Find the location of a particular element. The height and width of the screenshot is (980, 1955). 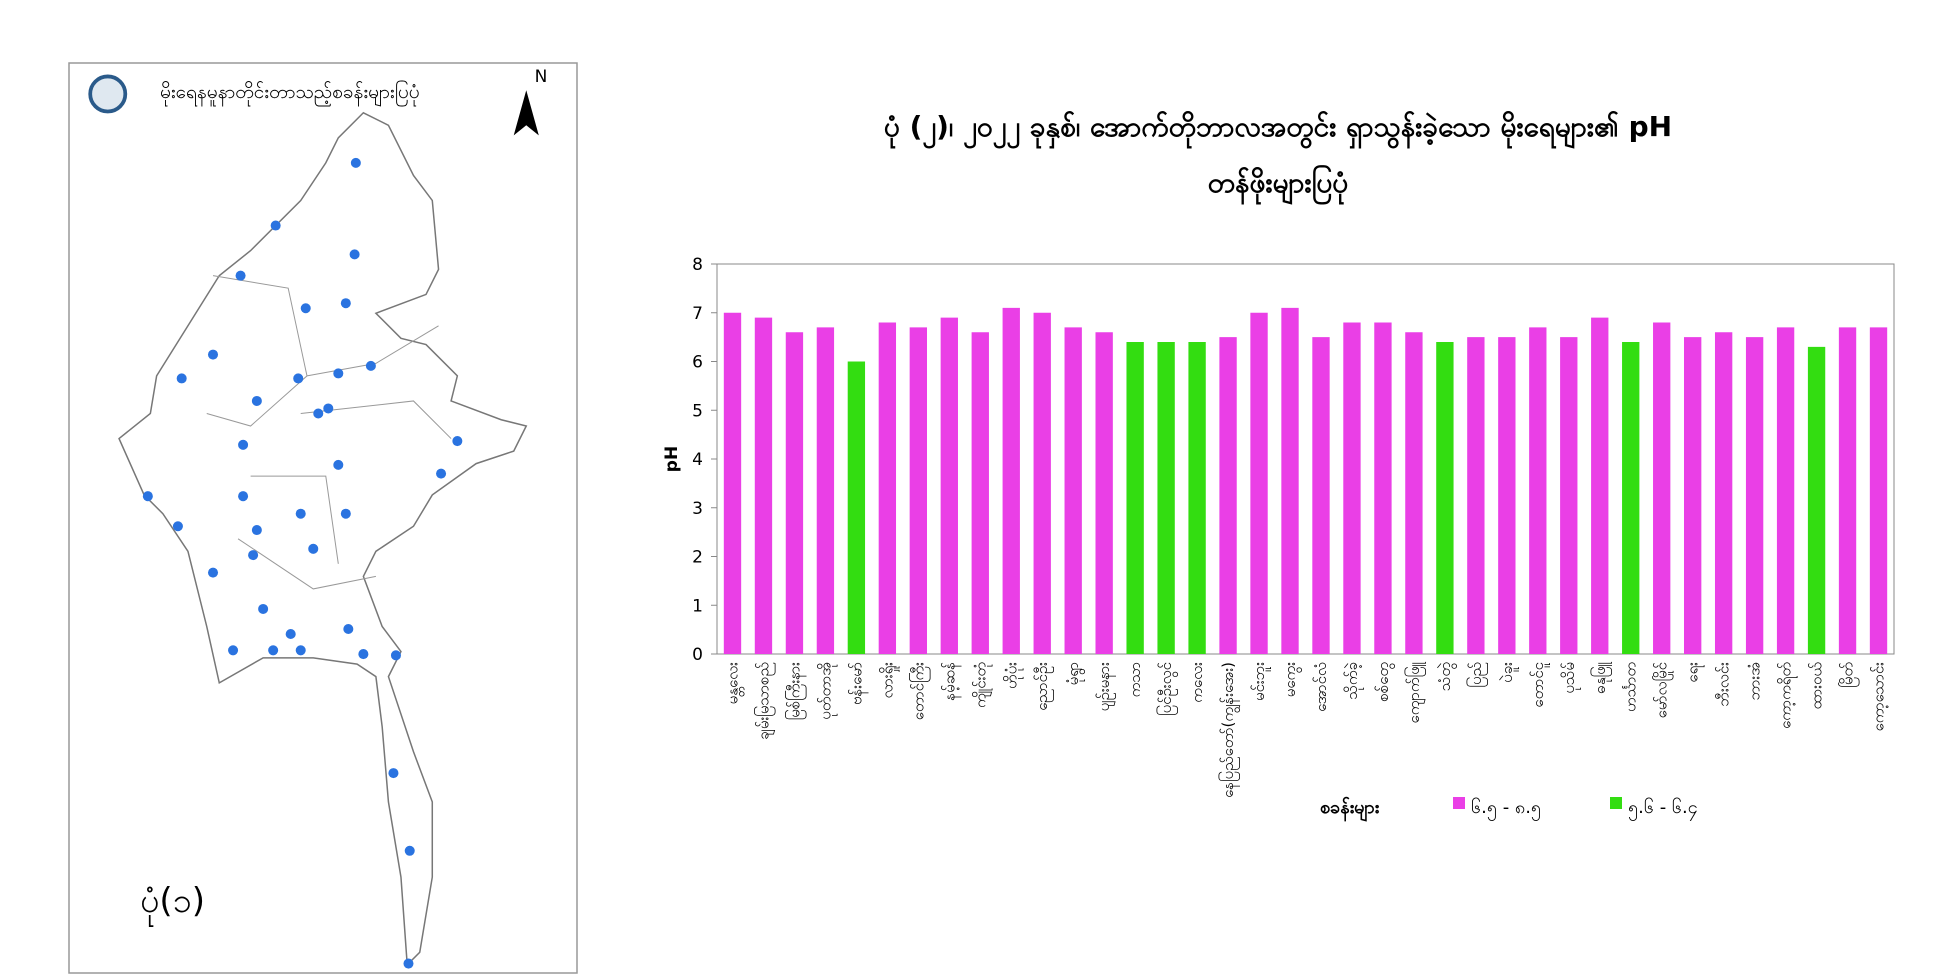

x-tick-label: သံတွဲ is located at coordinates (1446, 676).